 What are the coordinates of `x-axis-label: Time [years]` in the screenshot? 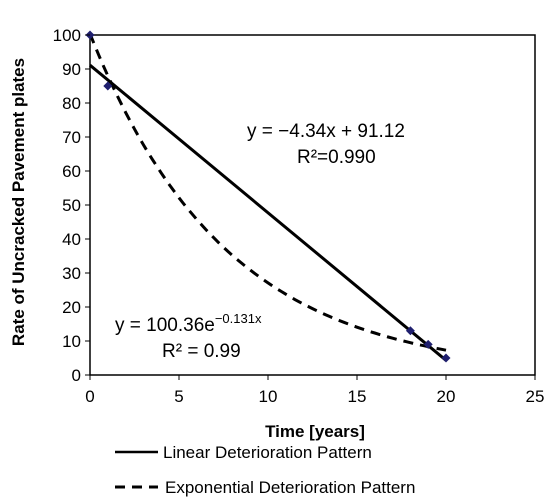 It's located at (315, 431).